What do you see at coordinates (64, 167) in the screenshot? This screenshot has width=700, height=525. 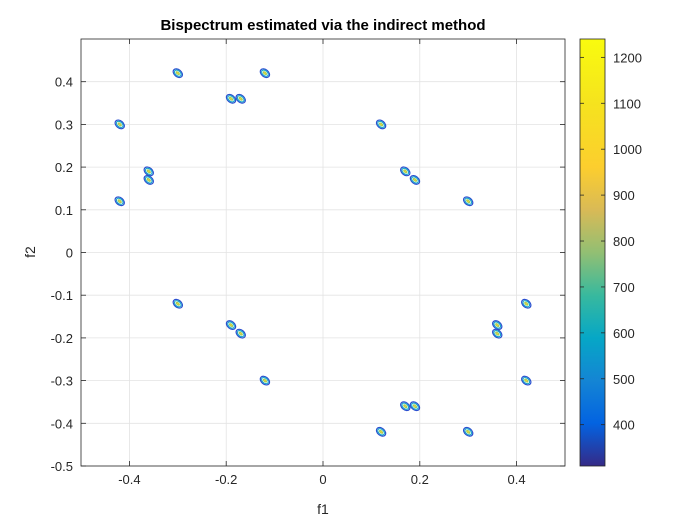 I see `y-tick-label: 0.2` at bounding box center [64, 167].